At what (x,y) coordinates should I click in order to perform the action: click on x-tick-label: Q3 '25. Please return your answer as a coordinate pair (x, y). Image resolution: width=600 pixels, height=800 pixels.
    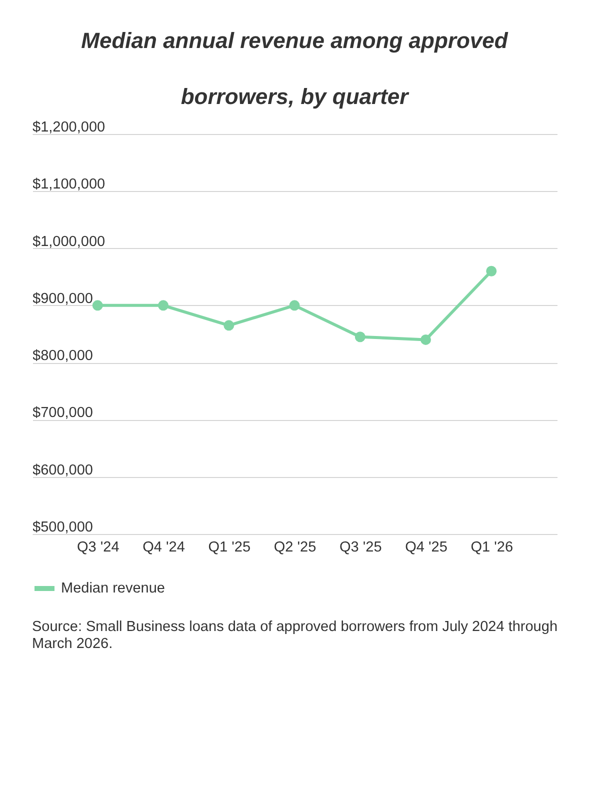
    Looking at the image, I should click on (360, 548).